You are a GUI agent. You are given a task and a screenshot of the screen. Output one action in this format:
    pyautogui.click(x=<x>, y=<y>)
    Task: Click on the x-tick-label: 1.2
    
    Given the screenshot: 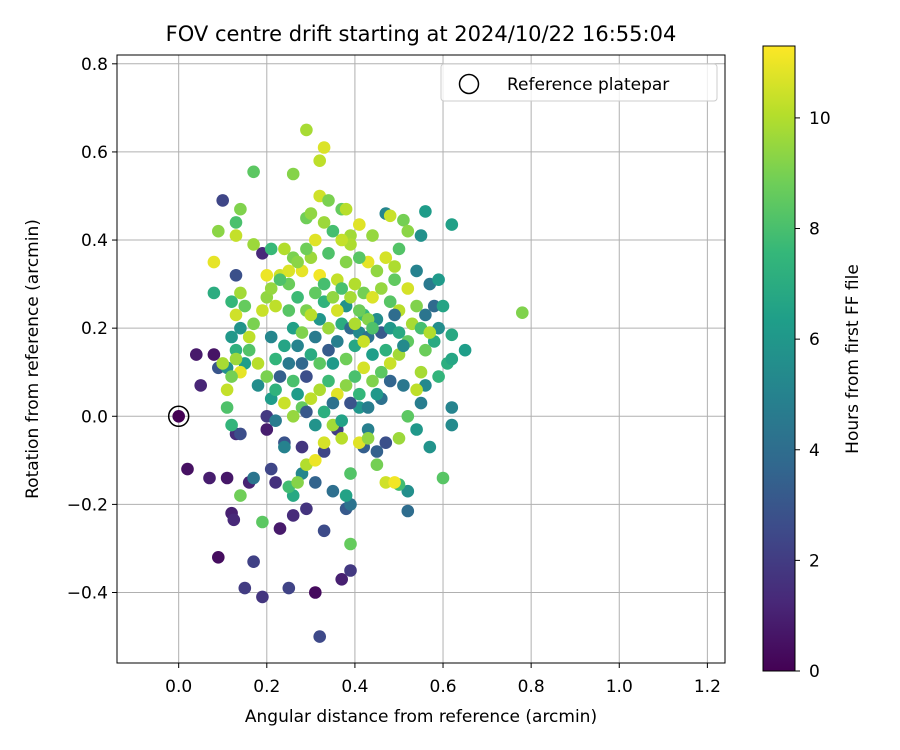 What is the action you would take?
    pyautogui.click(x=707, y=687)
    